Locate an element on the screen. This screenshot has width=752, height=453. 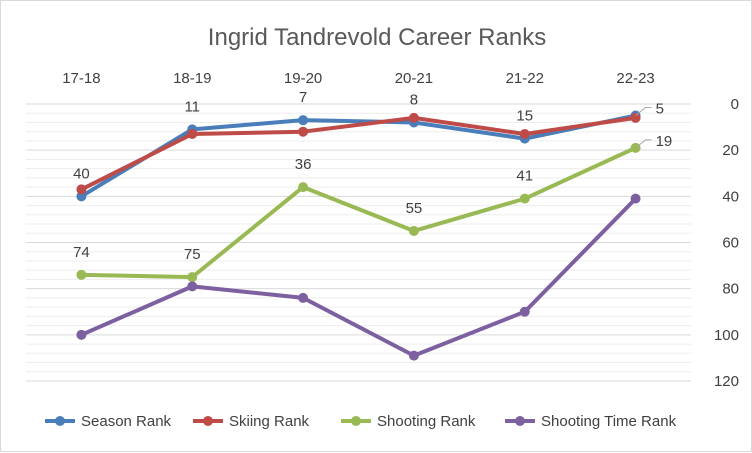
y-tick-label: 120 is located at coordinates (726, 381).